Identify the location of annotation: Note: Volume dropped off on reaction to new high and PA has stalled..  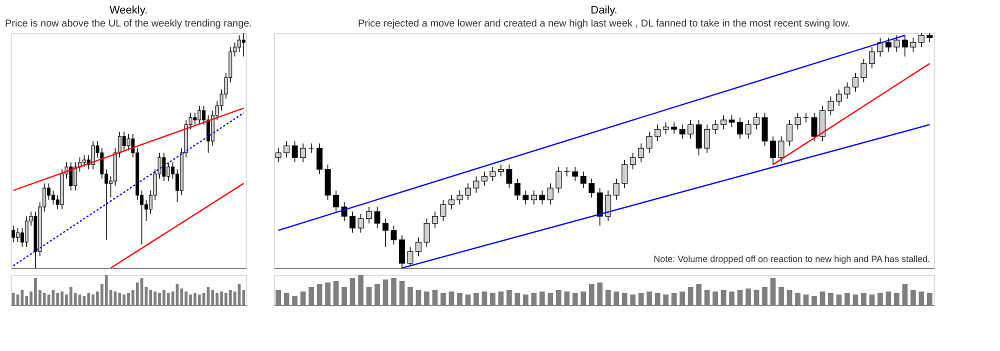
(792, 259).